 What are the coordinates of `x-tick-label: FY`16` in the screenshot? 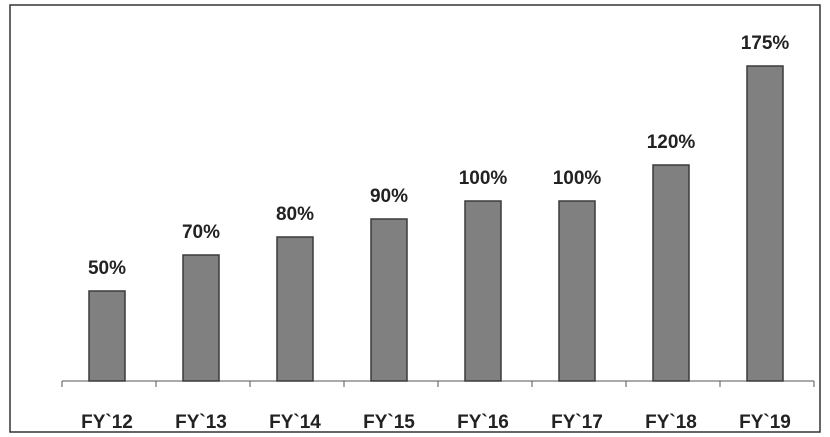 It's located at (483, 422).